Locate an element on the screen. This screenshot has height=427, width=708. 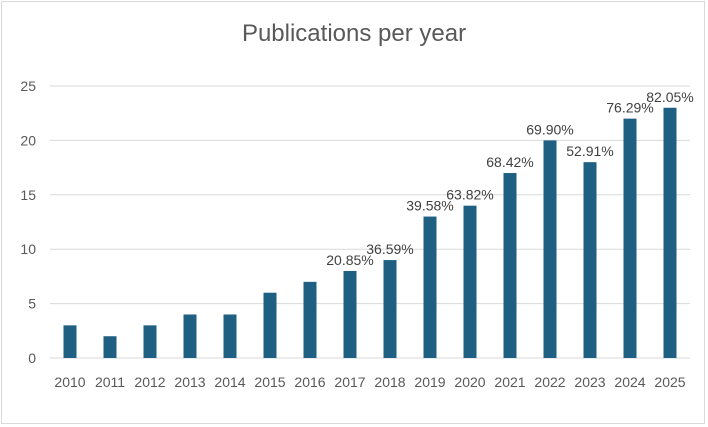
chart-title: Publications per year is located at coordinates (354, 33).